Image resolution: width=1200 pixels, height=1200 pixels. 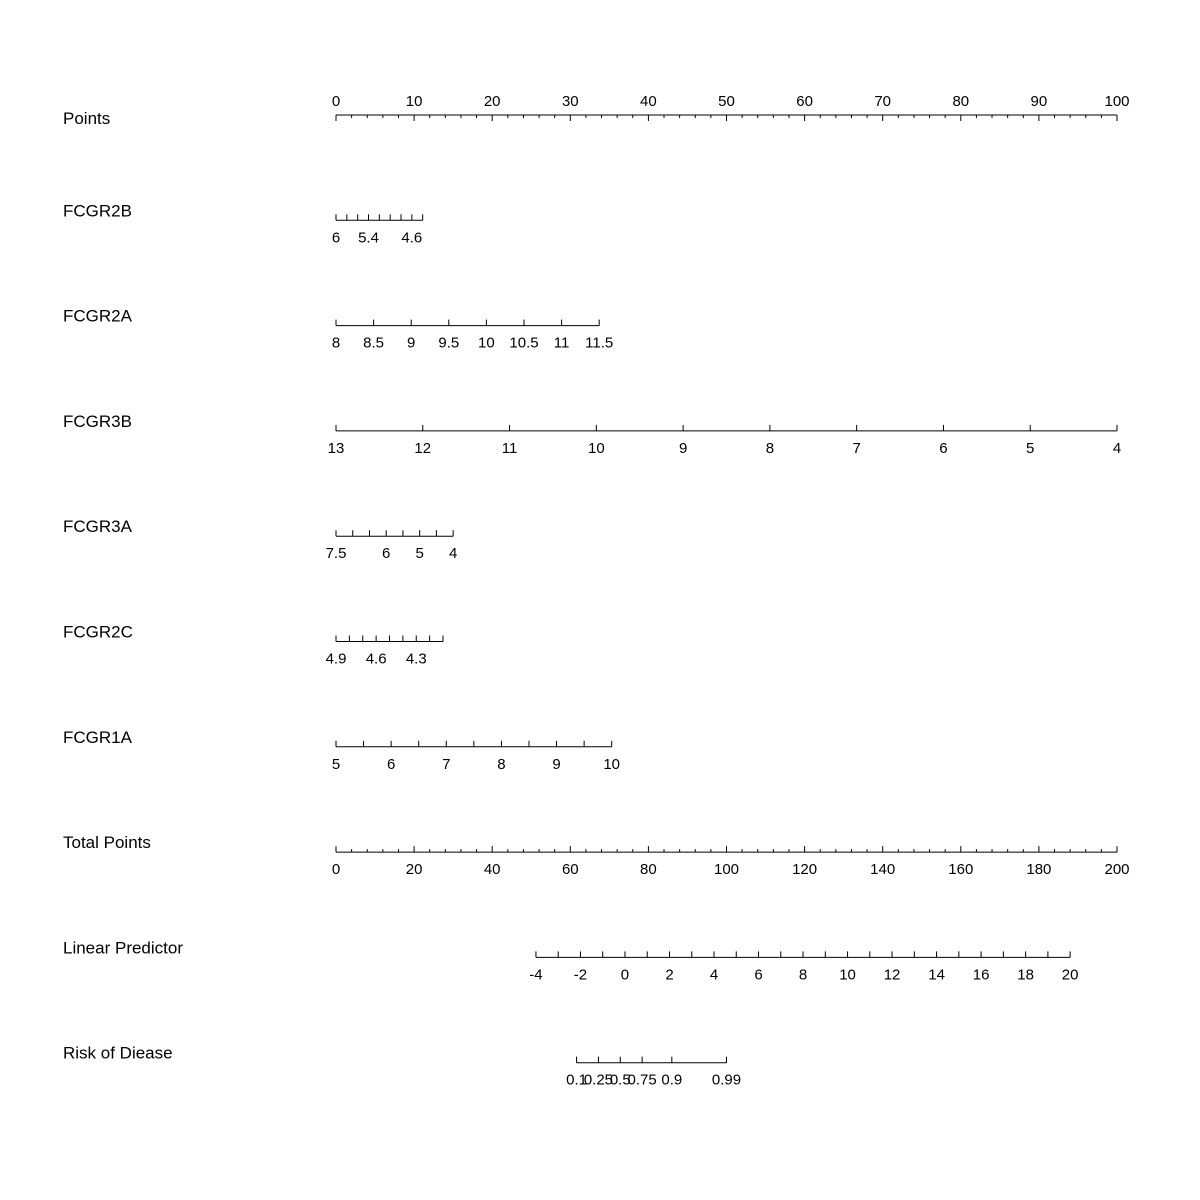 I want to click on tick-label-fcgr2a: 11.5, so click(x=599, y=343).